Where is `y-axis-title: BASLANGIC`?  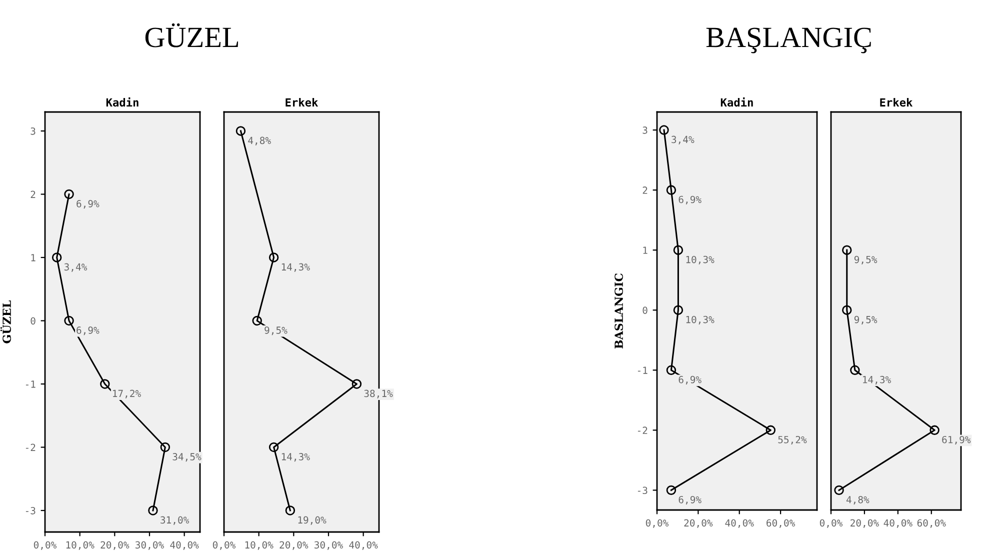 y-axis-title: BASLANGIC is located at coordinates (618, 311).